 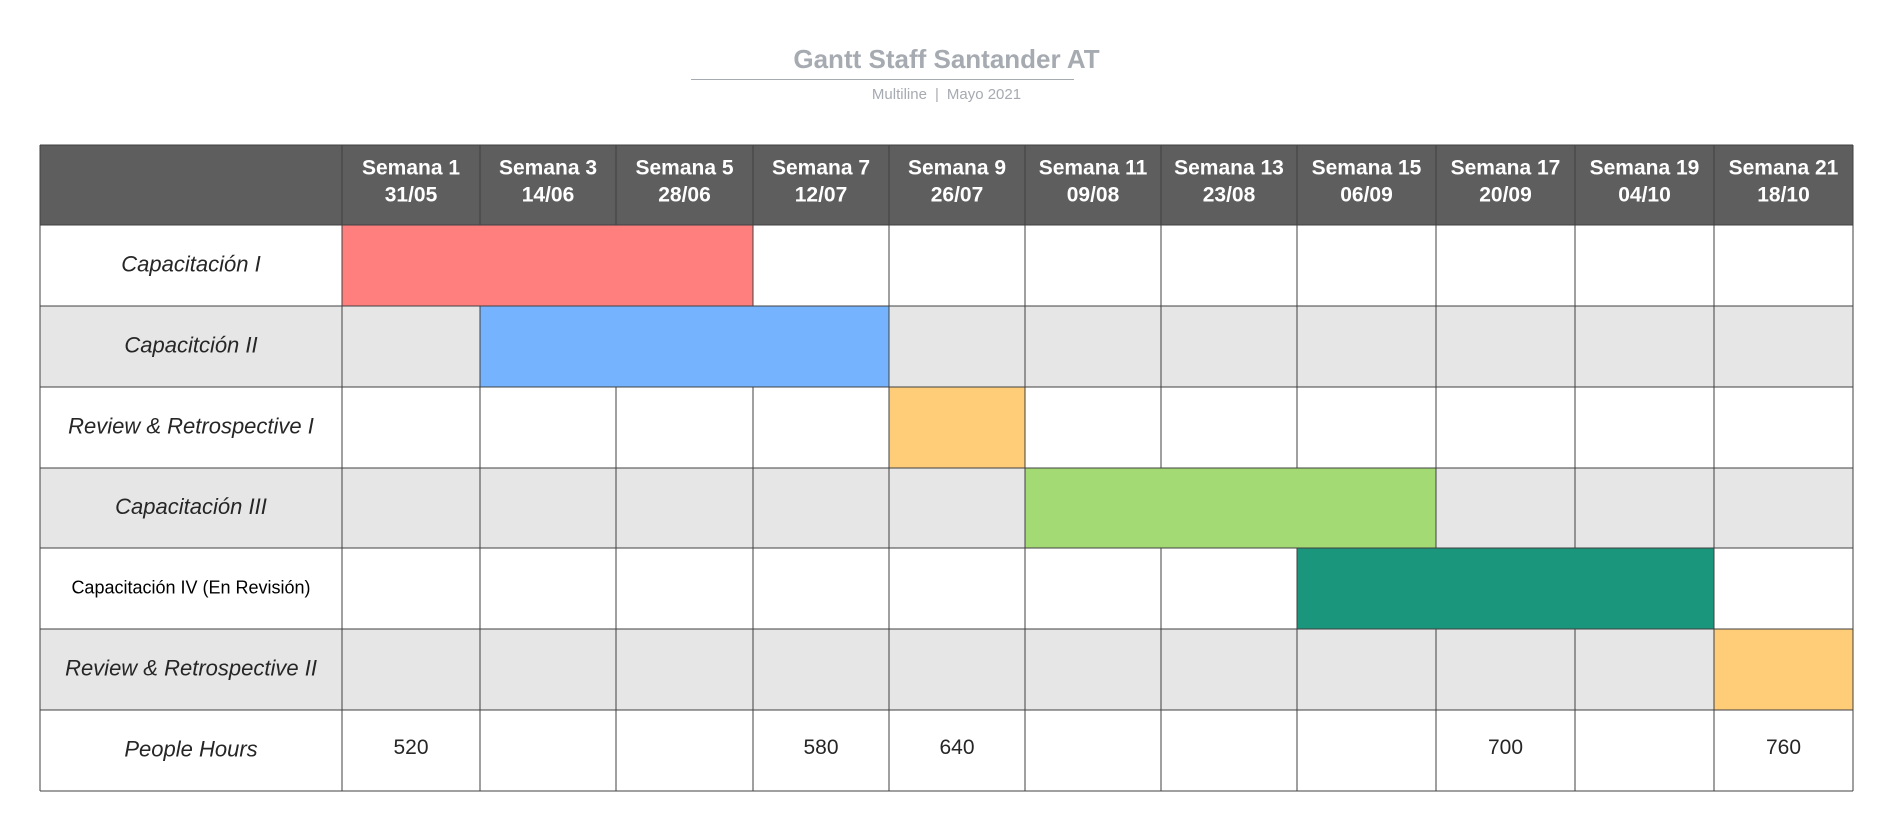 What do you see at coordinates (191, 506) in the screenshot?
I see `task-label: Capacitación III` at bounding box center [191, 506].